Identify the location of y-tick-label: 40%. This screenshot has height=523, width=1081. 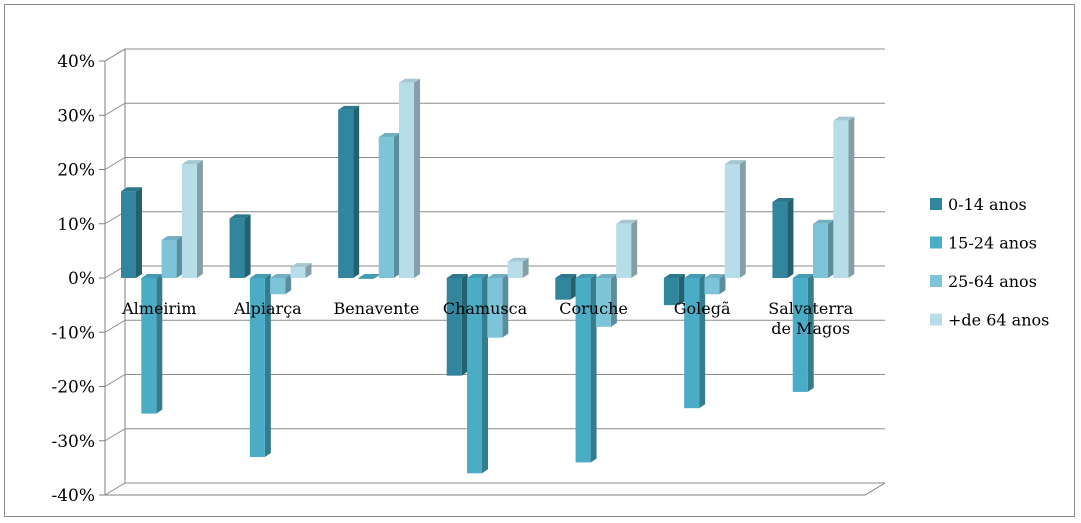
(76, 62).